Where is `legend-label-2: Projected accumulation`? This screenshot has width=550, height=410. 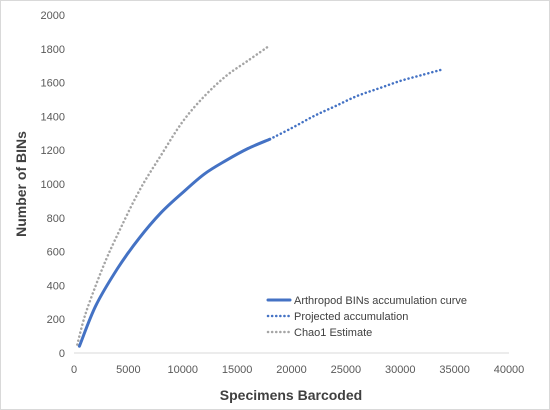 legend-label-2: Projected accumulation is located at coordinates (351, 317).